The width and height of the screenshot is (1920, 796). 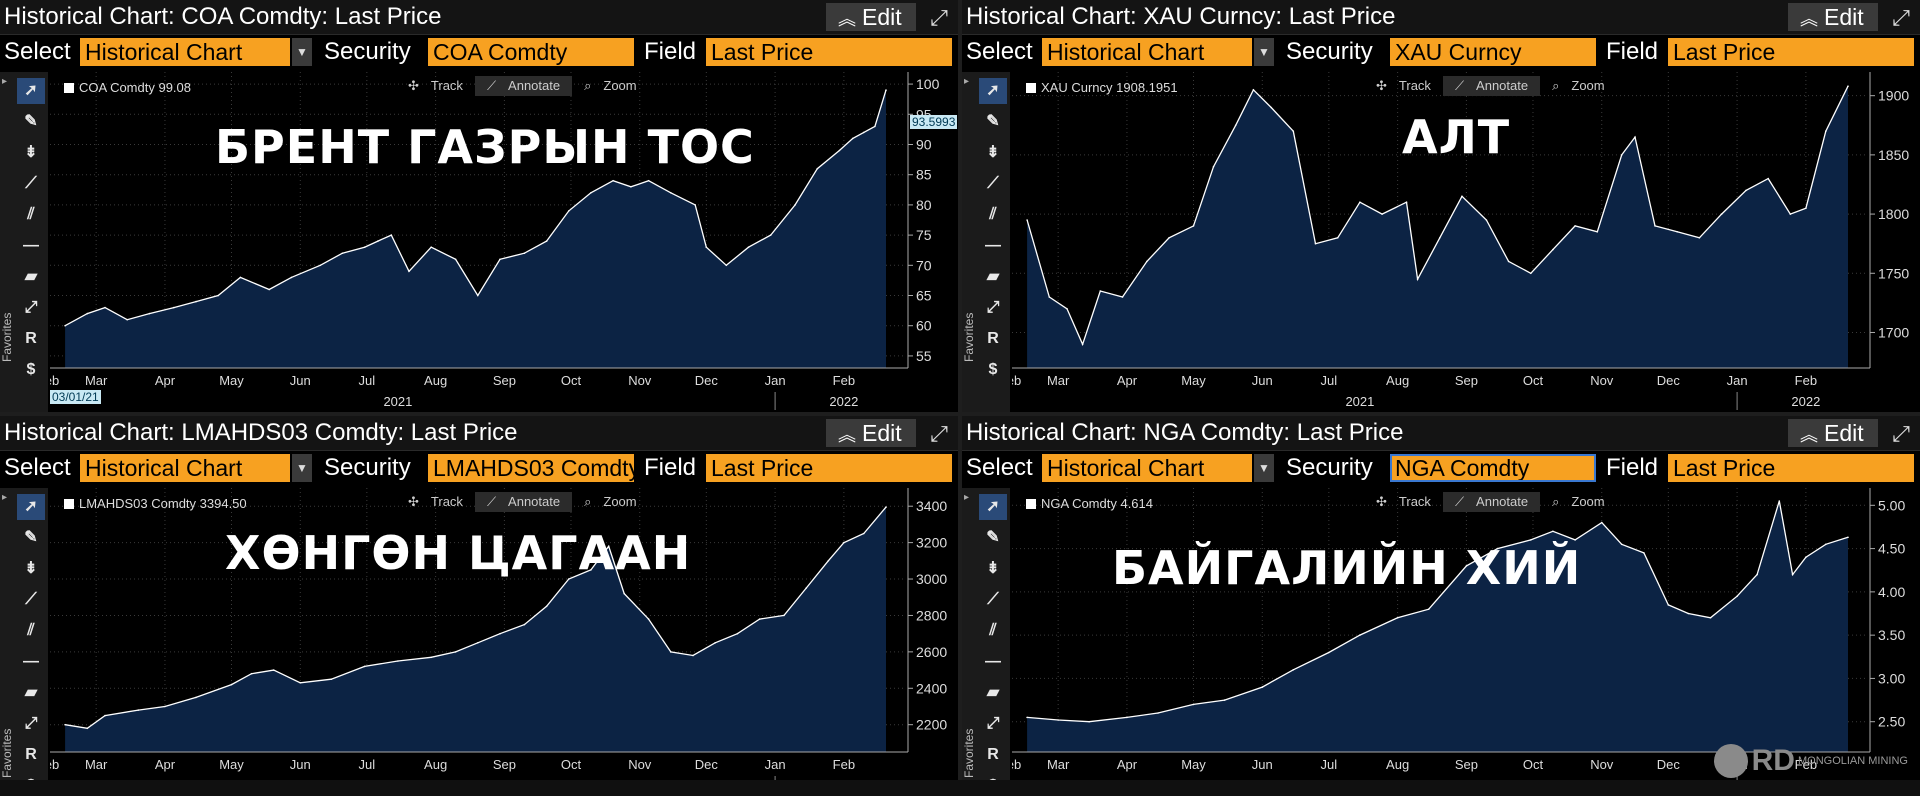 What do you see at coordinates (1466, 380) in the screenshot?
I see `x-tick-label: Sep` at bounding box center [1466, 380].